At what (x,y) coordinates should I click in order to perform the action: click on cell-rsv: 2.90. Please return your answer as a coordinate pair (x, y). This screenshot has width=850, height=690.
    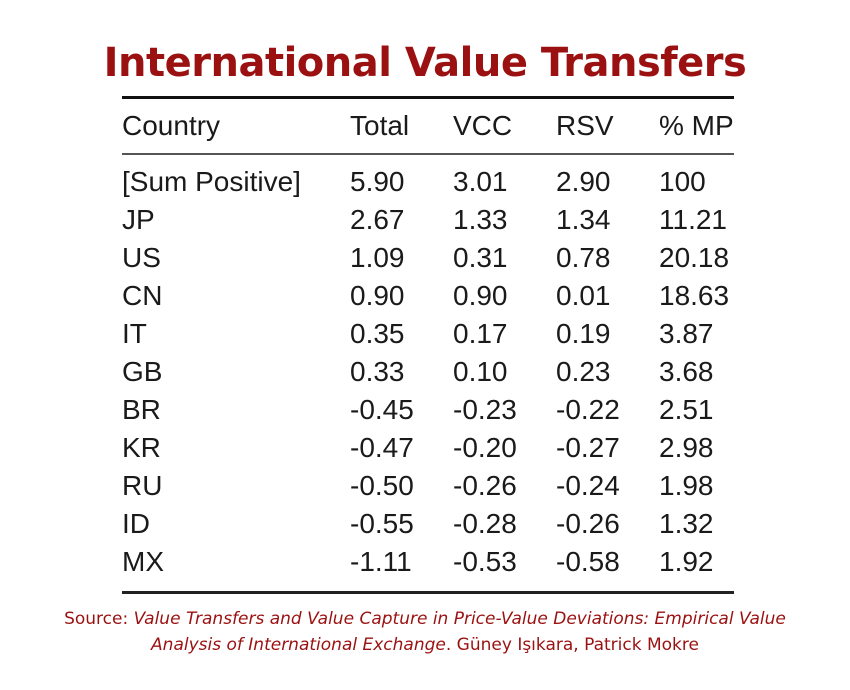
    Looking at the image, I should click on (583, 181).